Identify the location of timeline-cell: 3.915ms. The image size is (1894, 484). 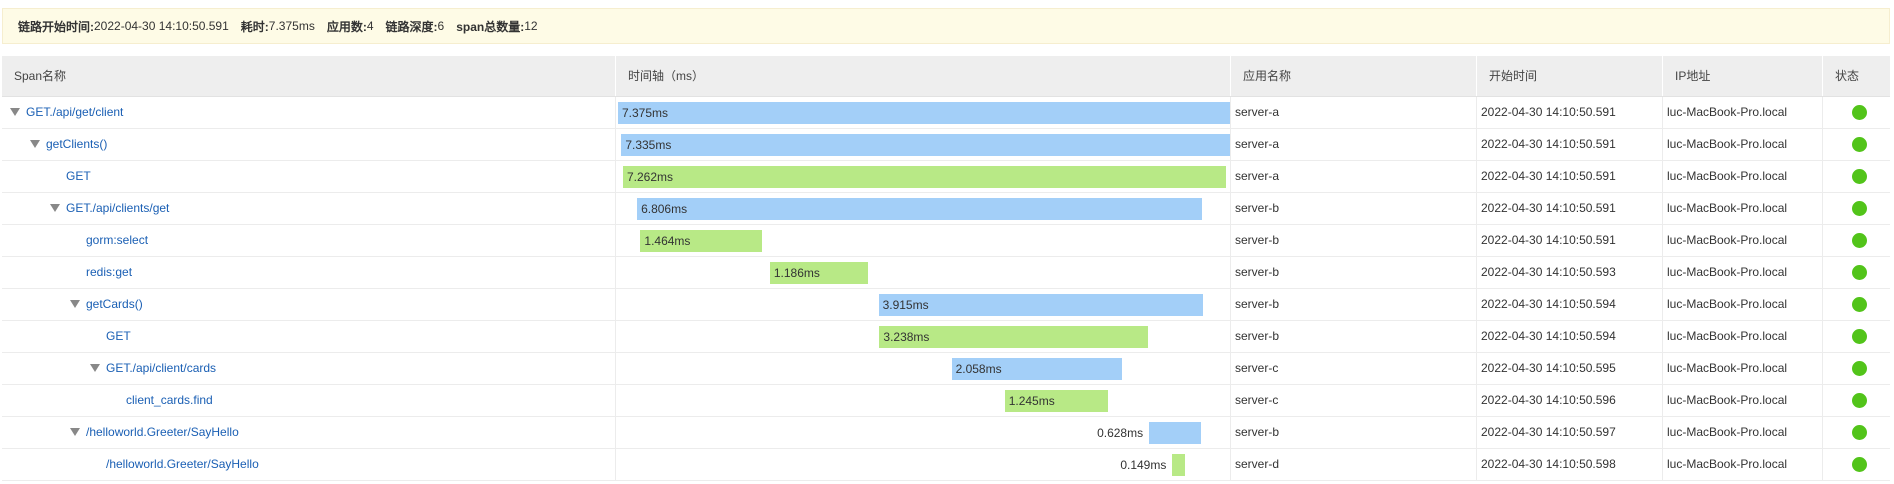
(923, 304).